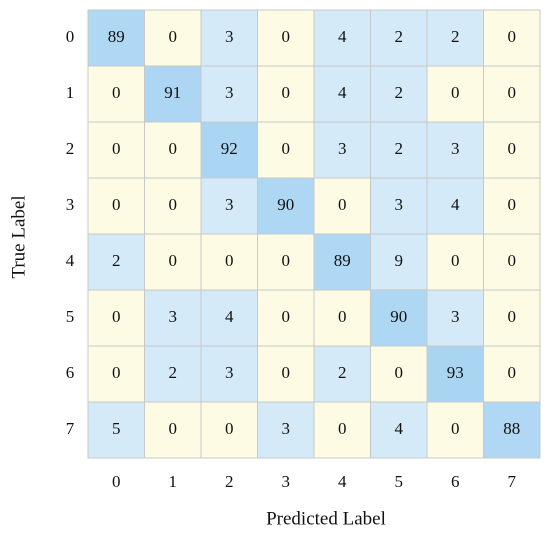 This screenshot has height=540, width=550. I want to click on y-tick-label: 0, so click(70, 36).